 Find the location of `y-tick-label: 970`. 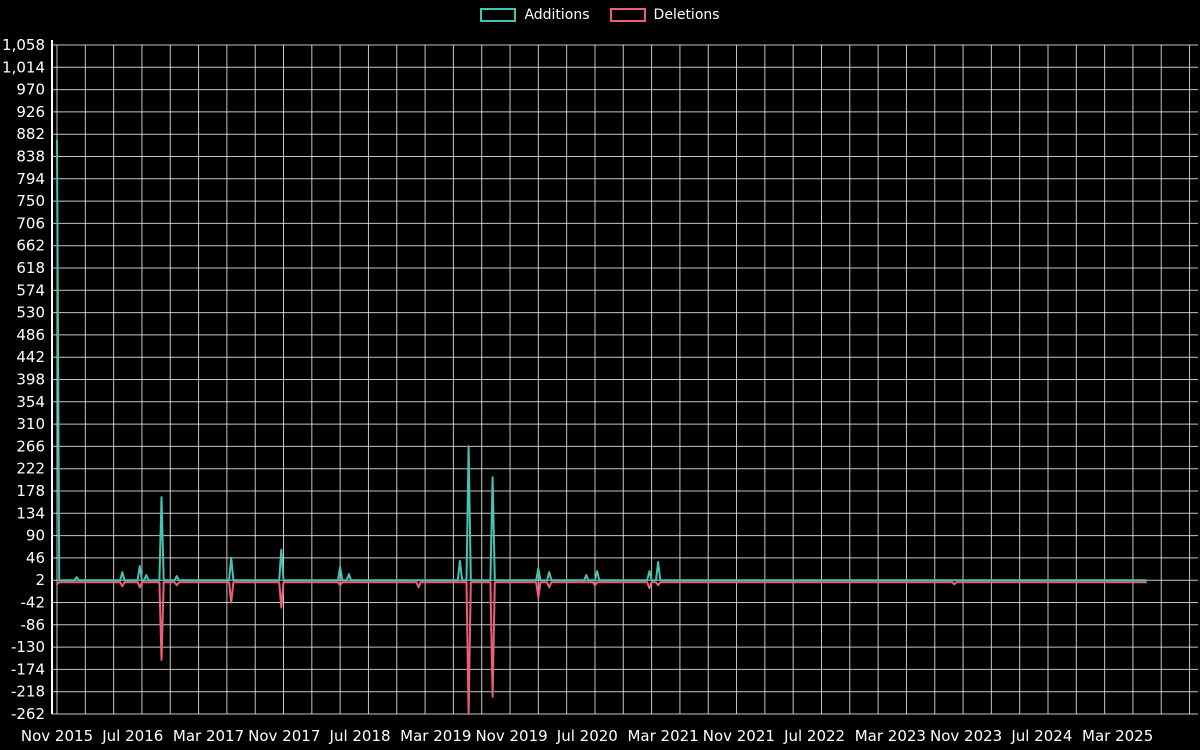

y-tick-label: 970 is located at coordinates (30, 90).